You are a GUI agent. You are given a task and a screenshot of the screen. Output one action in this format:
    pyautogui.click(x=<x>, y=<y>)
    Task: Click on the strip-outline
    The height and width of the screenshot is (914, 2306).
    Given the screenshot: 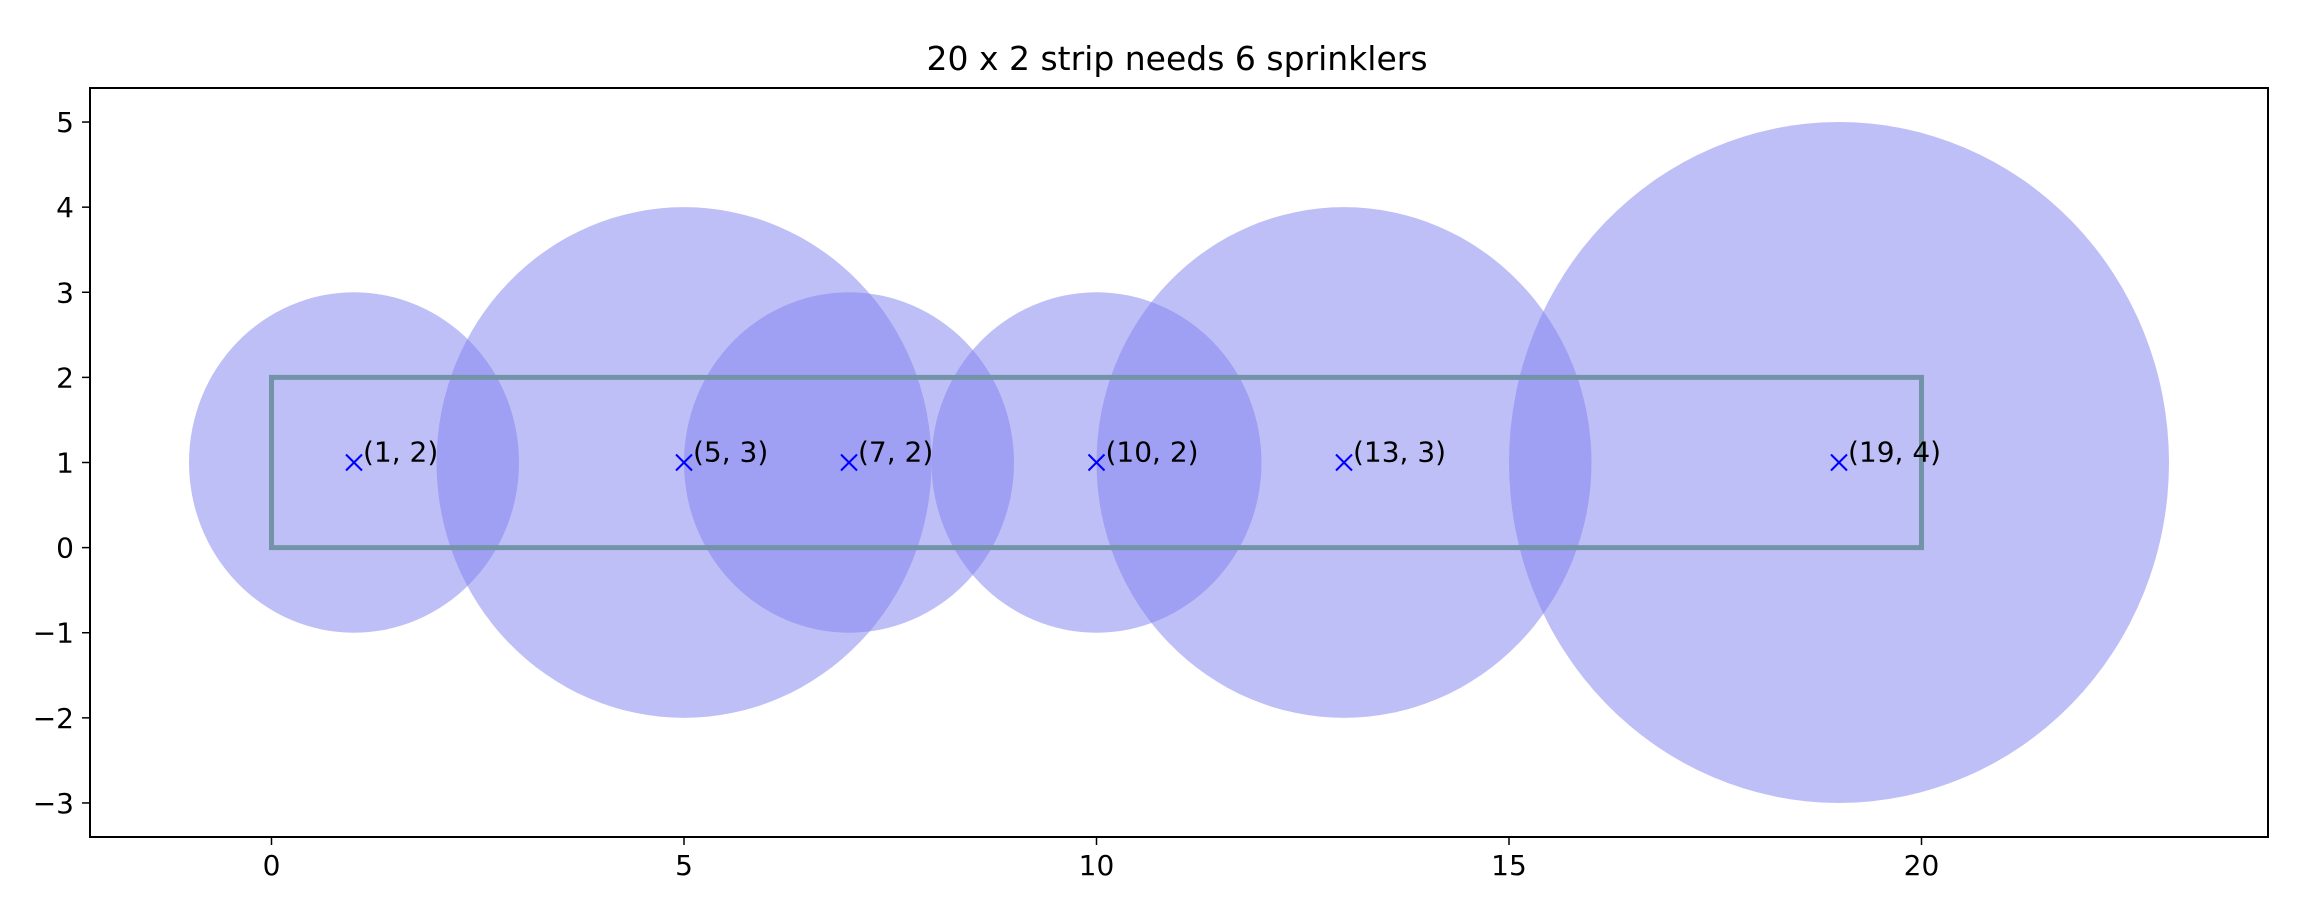 What is the action you would take?
    pyautogui.click(x=1096, y=462)
    